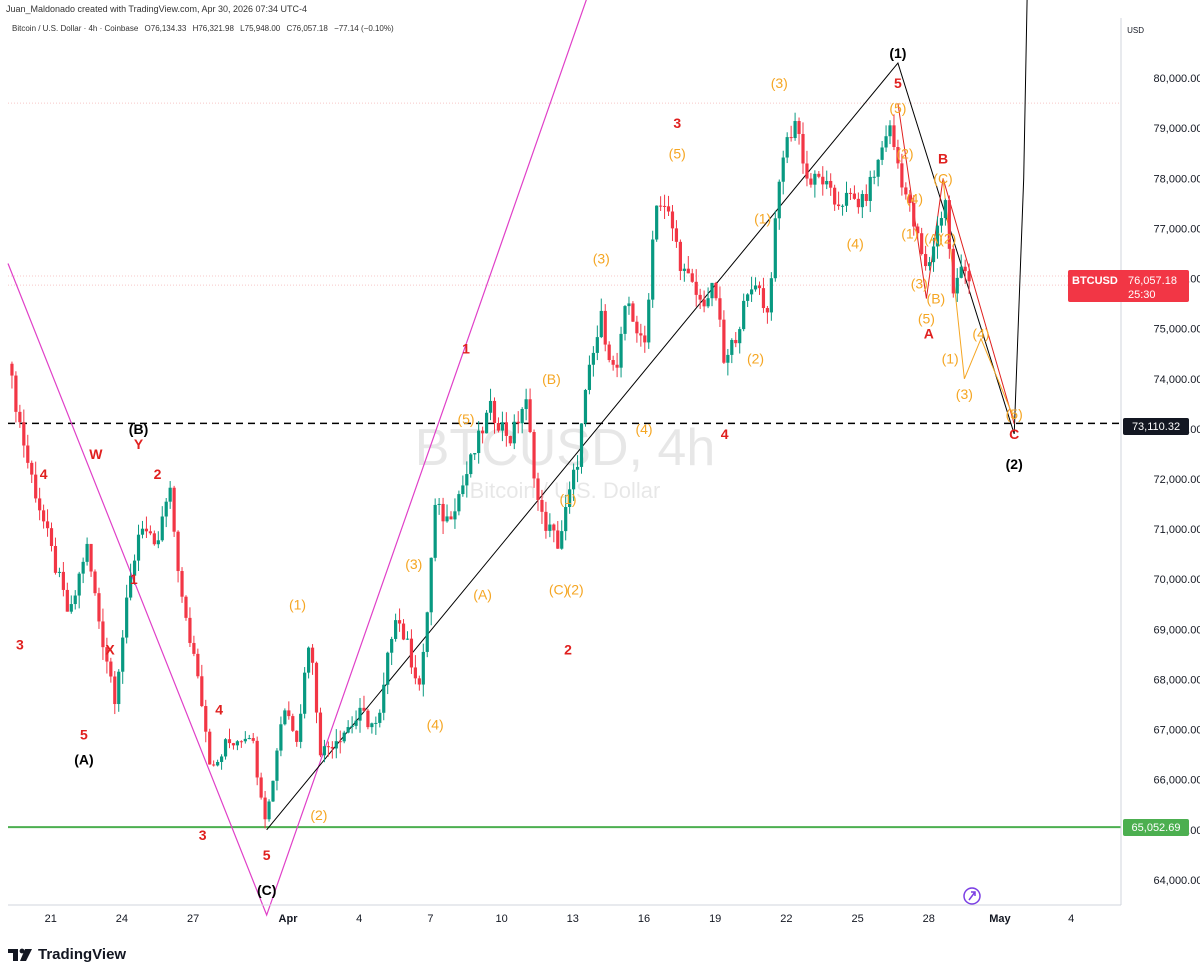  Describe the element at coordinates (565, 448) in the screenshot. I see `watermark-ticker: BTCUSD, 4h` at that location.